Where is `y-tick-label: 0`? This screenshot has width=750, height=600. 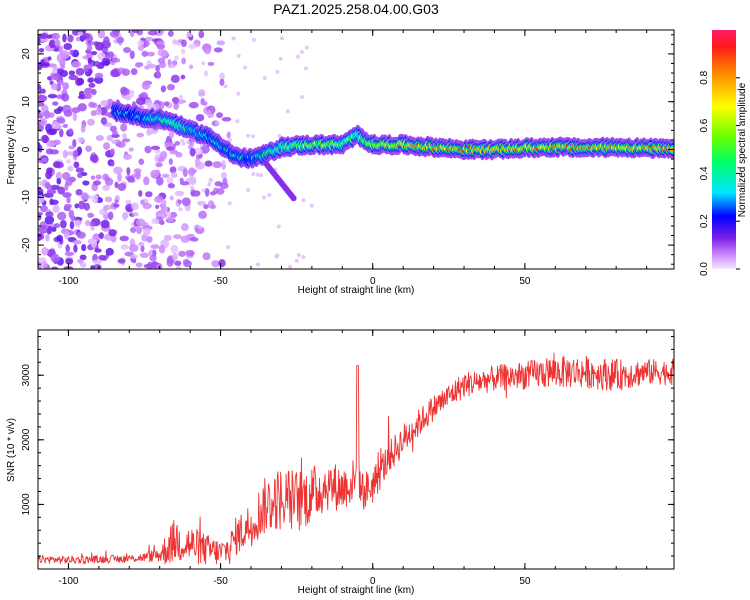 y-tick-label: 0 is located at coordinates (26, 149).